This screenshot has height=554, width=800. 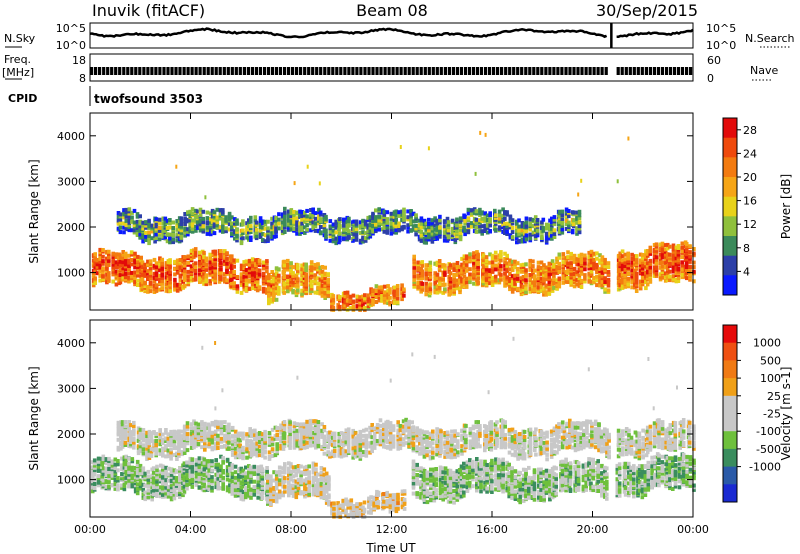 I want to click on colorbar-tick-label: 16, so click(x=750, y=201).